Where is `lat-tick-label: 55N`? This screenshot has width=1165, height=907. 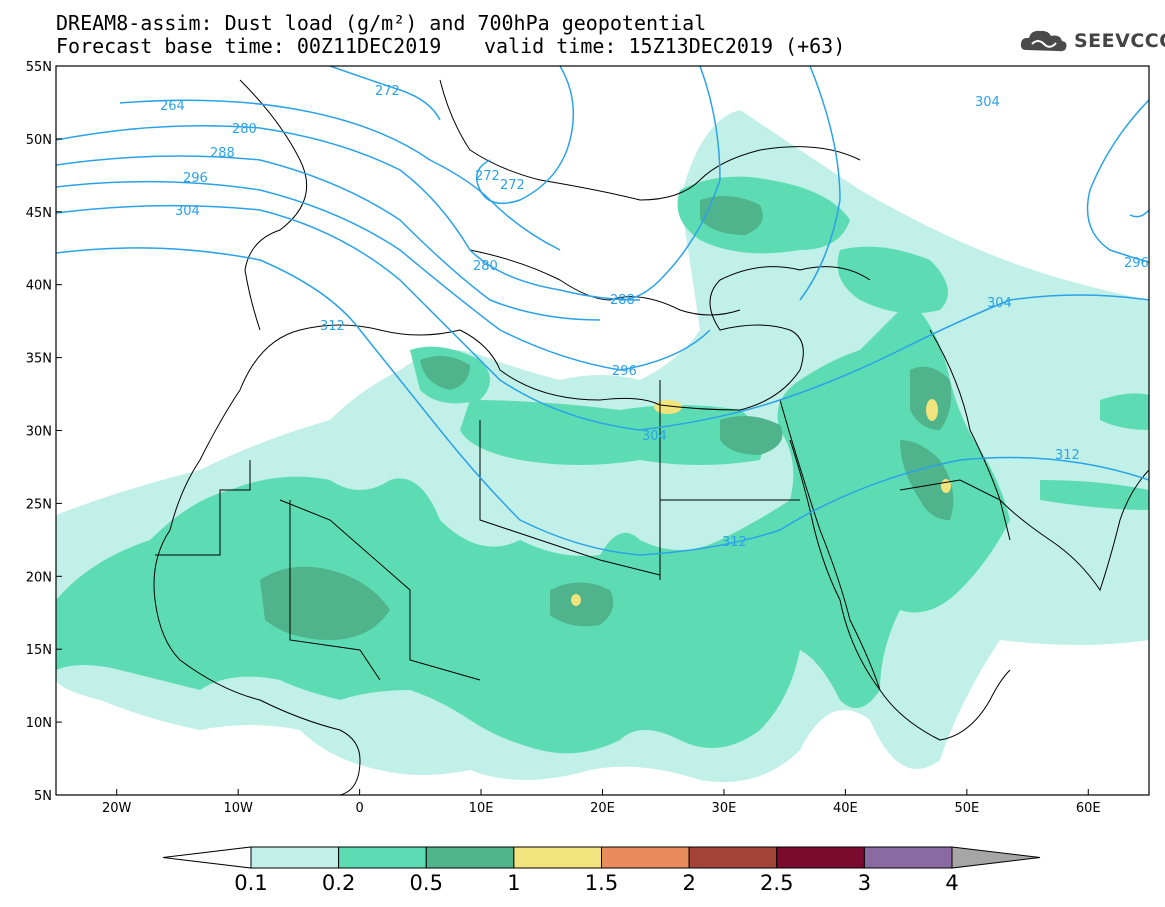
lat-tick-label: 55N is located at coordinates (39, 67).